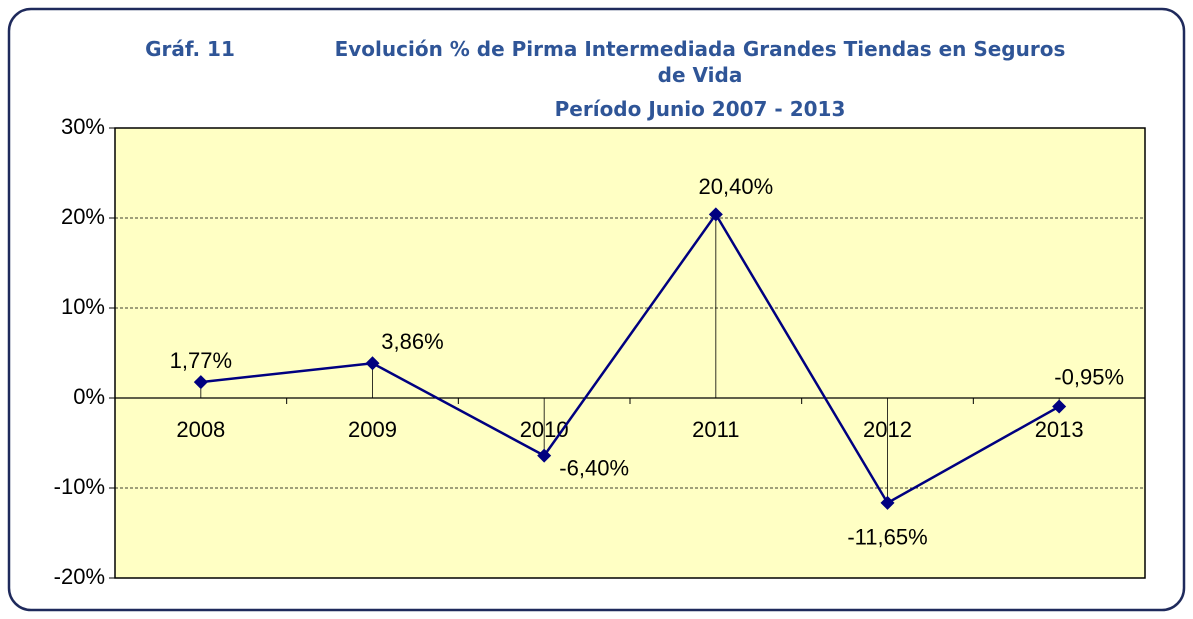 The image size is (1193, 619). I want to click on y-tick-label: -10%, so click(79, 486).